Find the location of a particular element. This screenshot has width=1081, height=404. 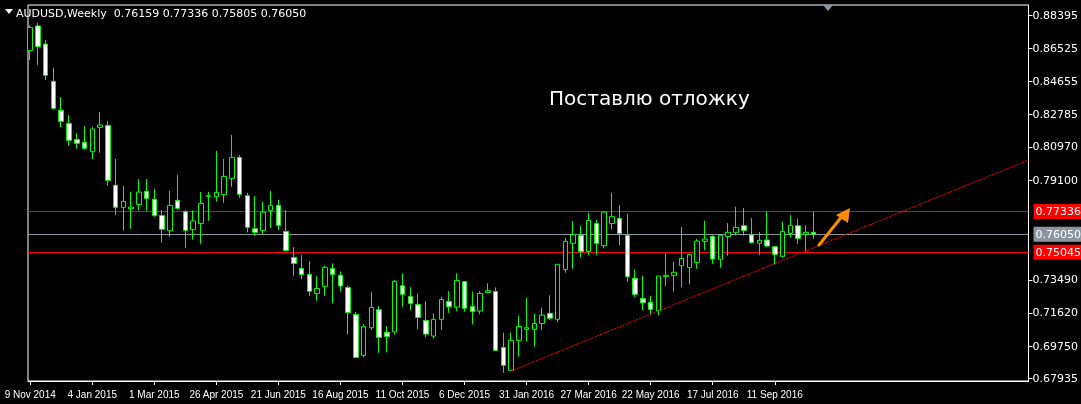

y-tick-label: 0.88395 is located at coordinates (1055, 15).